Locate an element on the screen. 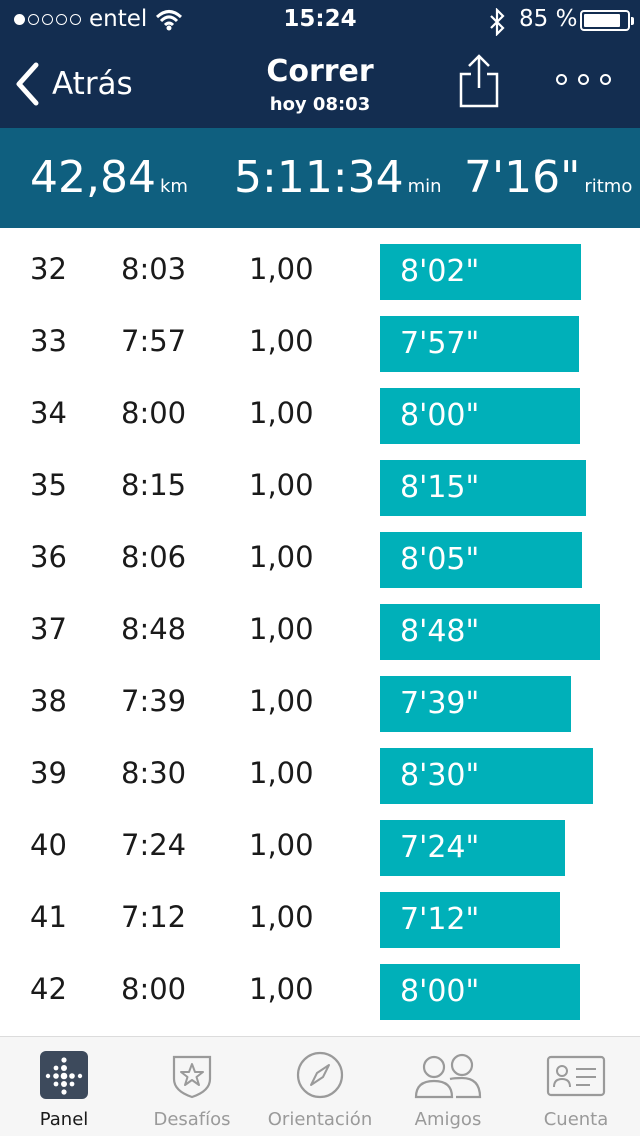 The height and width of the screenshot is (1136, 640). split-km: 36 is located at coordinates (48, 557).